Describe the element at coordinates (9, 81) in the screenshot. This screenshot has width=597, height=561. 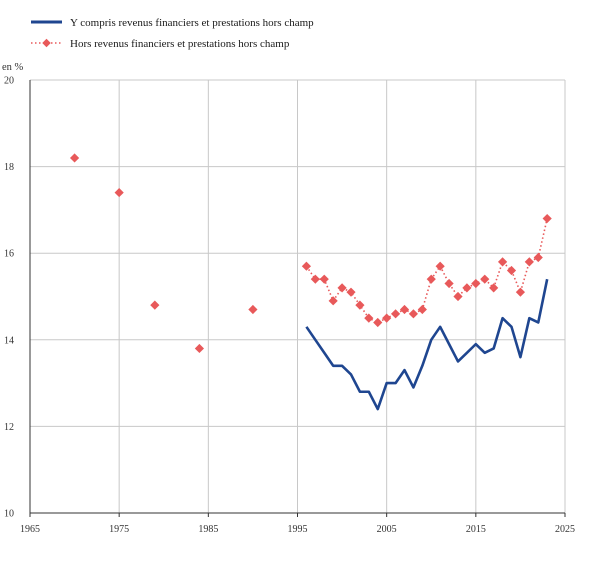
I see `y-tick-label: 20` at that location.